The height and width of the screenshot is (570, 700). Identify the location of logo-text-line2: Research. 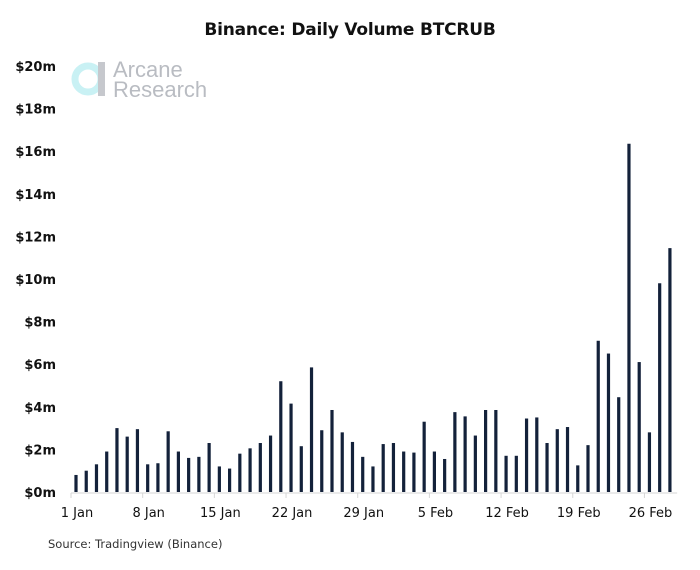
(160, 89).